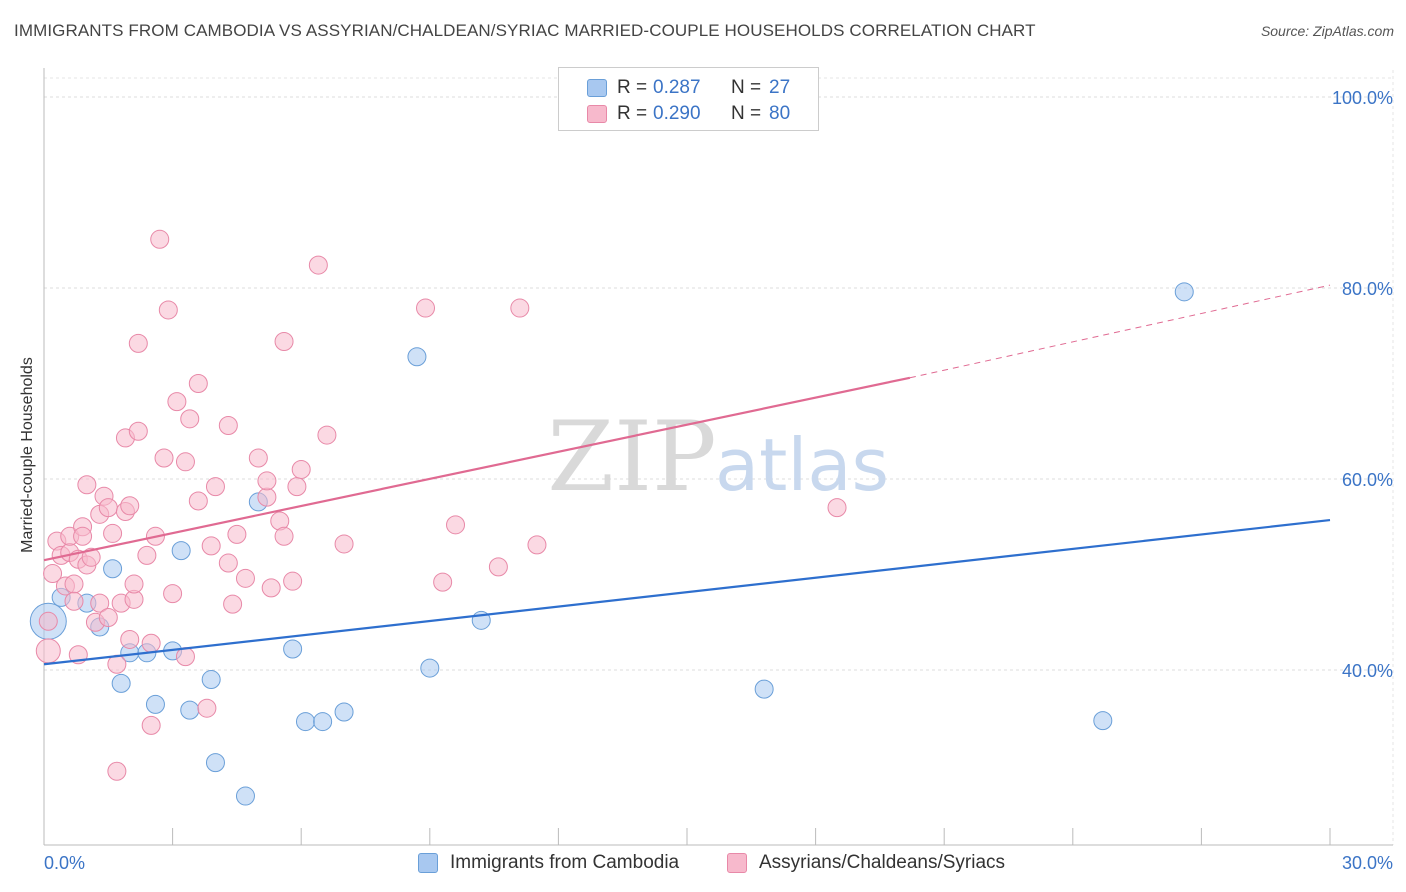 The width and height of the screenshot is (1406, 892). I want to click on legend-swatch-cambodia, so click(597, 88).